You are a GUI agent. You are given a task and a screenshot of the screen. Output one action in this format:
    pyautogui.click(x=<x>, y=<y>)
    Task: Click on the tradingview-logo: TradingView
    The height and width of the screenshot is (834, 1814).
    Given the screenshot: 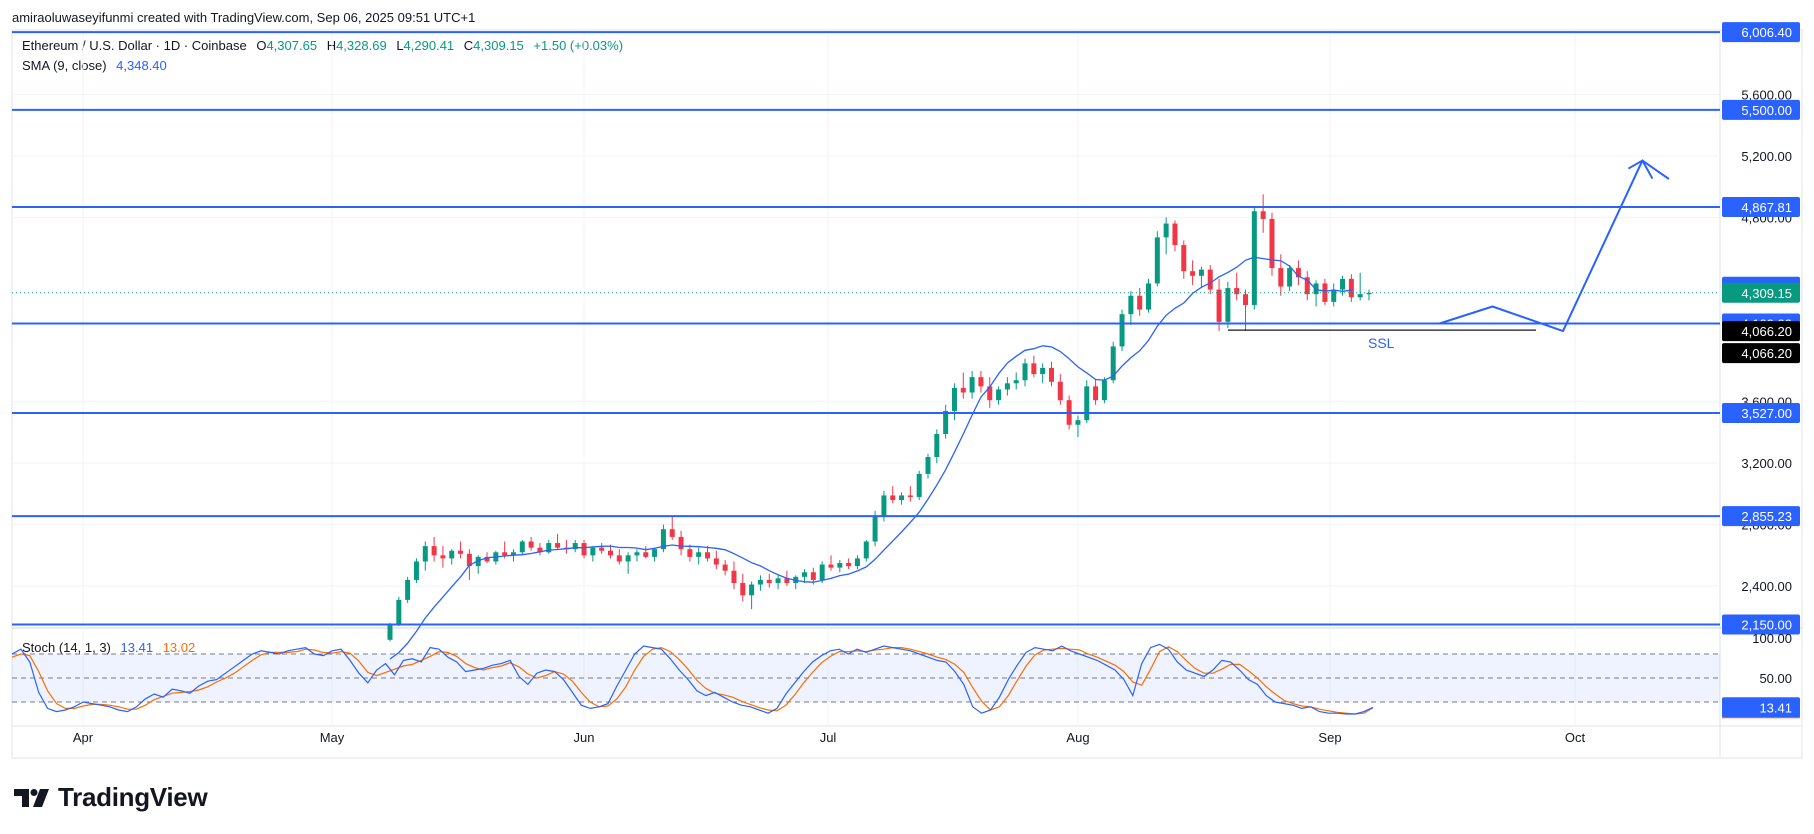 What is the action you would take?
    pyautogui.click(x=111, y=797)
    